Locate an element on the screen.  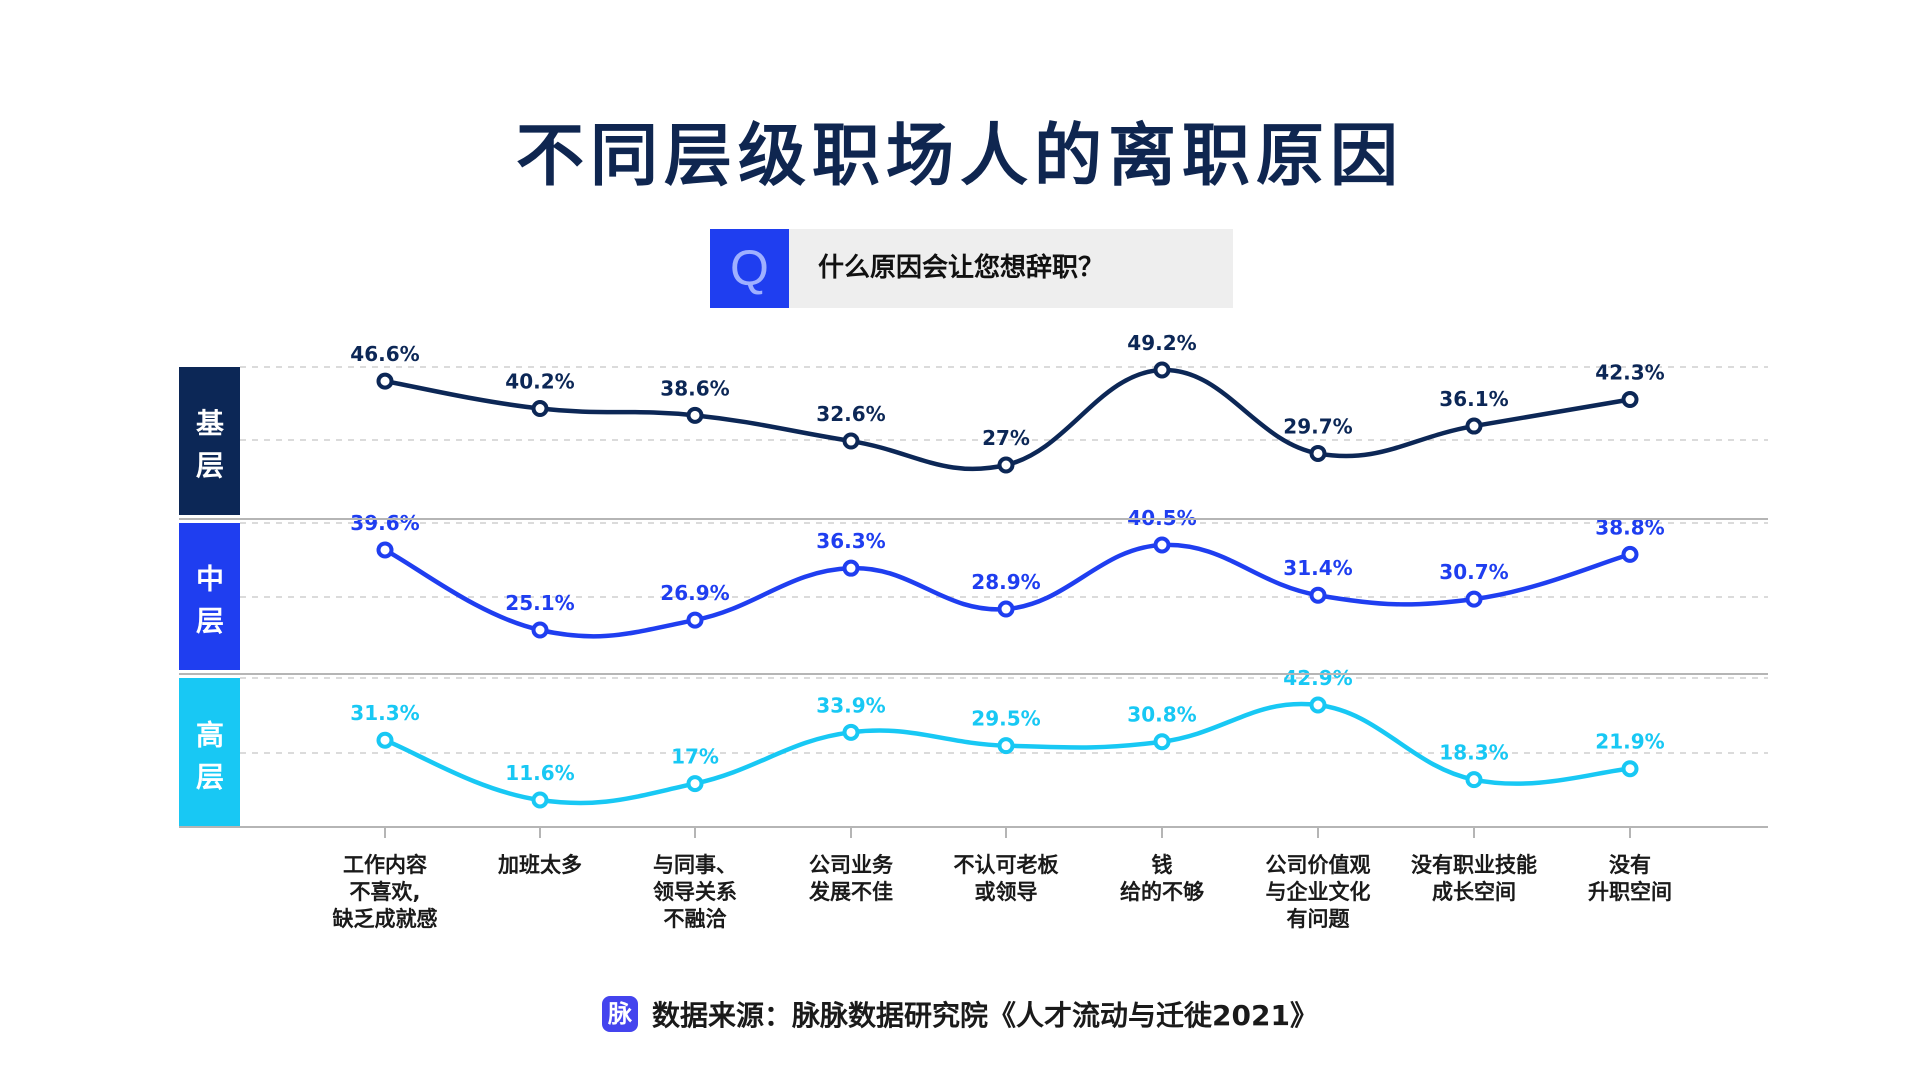
data-label: 31.3% is located at coordinates (384, 713).